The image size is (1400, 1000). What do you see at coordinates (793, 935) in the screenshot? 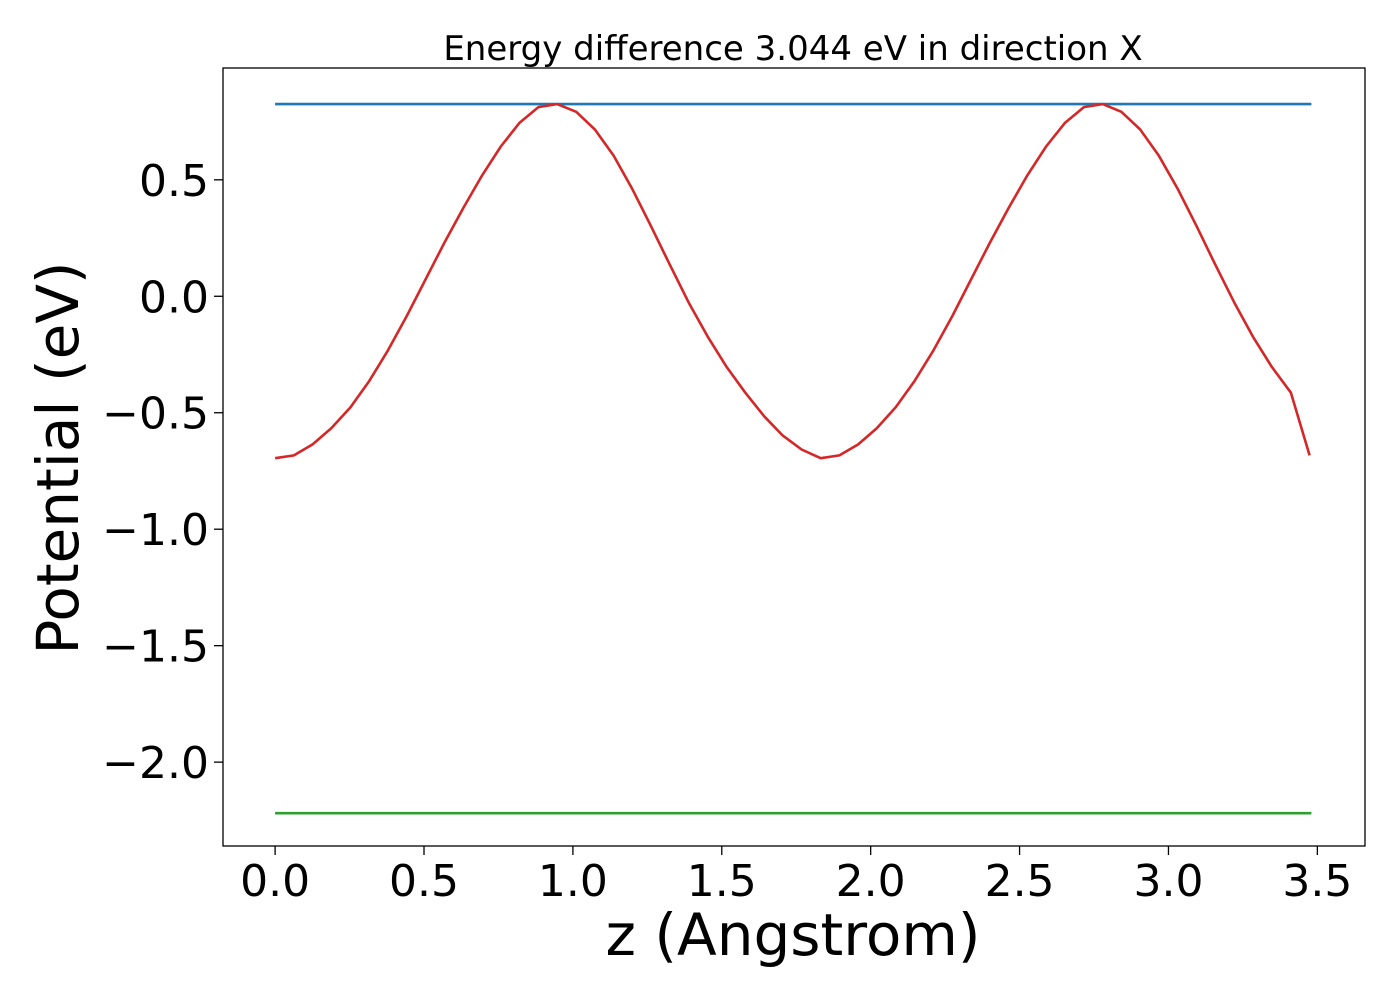
I see `x-axis-label: z (Angstrom)` at bounding box center [793, 935].